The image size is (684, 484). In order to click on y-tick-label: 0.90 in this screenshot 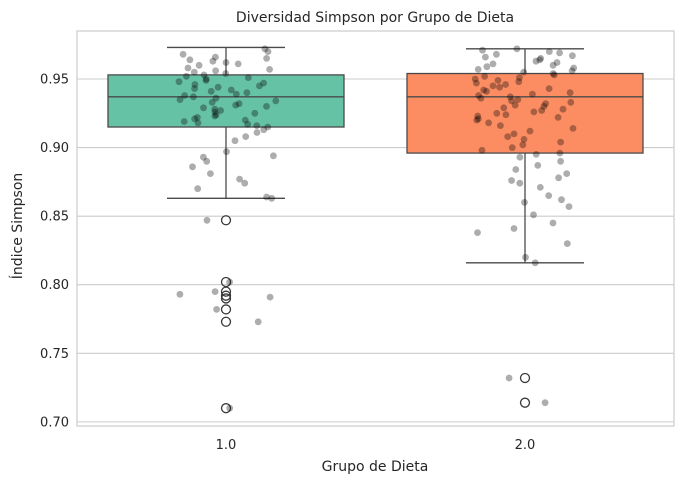, I will do `click(54, 148)`.